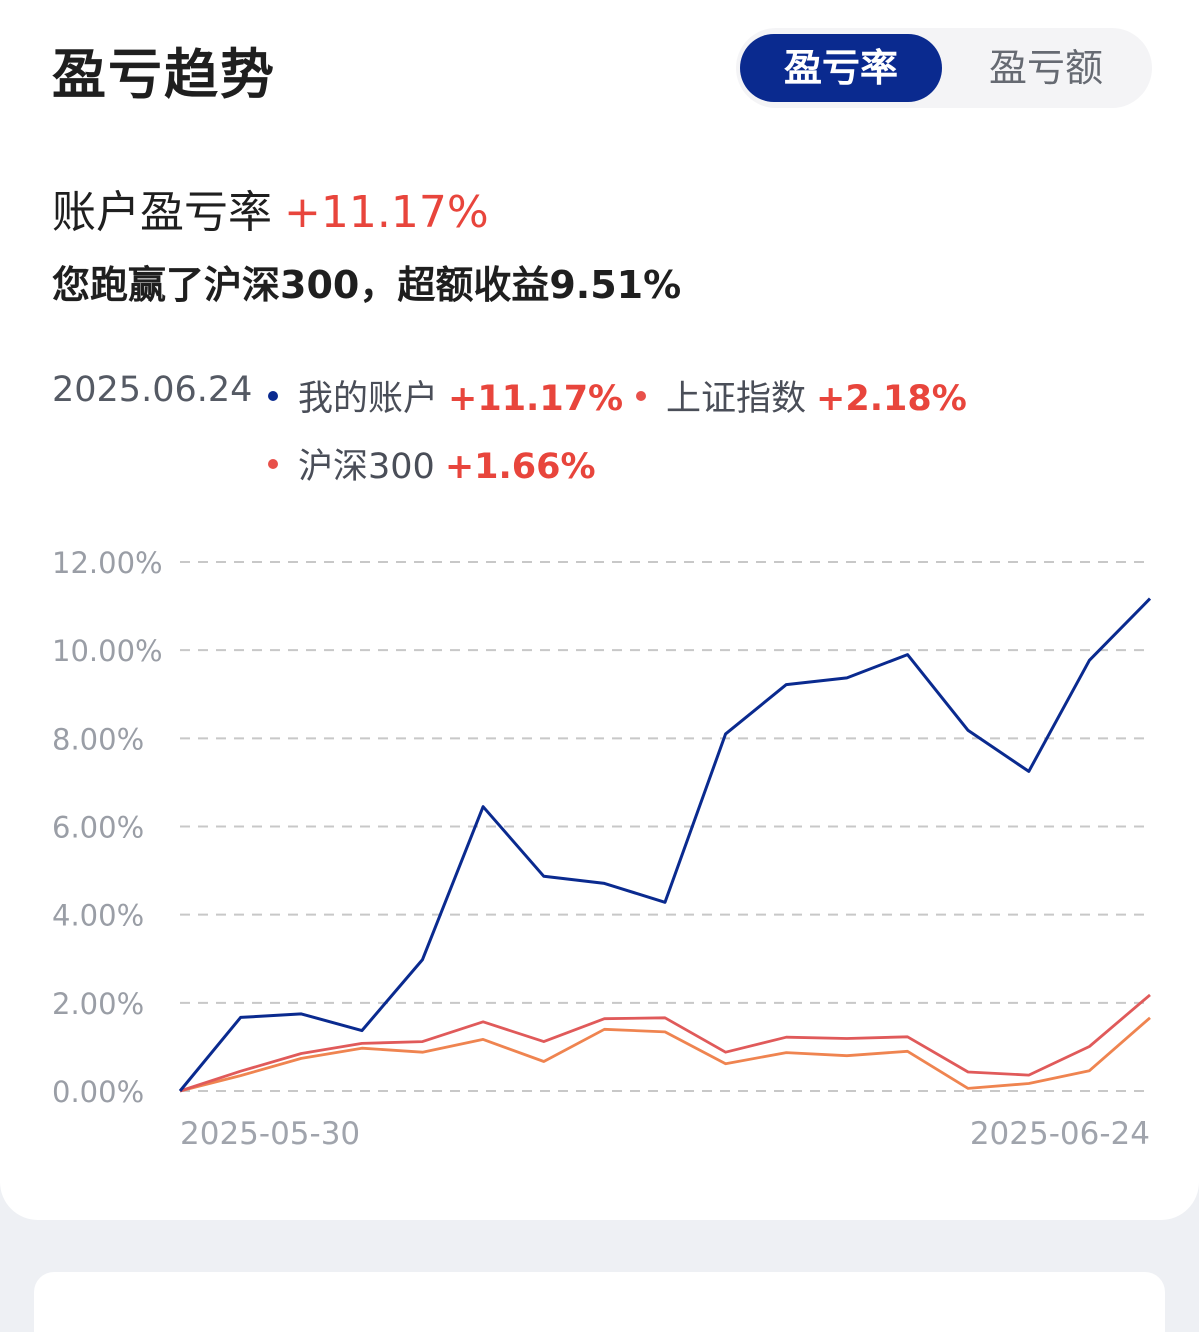 The width and height of the screenshot is (1199, 1332). I want to click on legend-name: 我的账户, so click(368, 399).